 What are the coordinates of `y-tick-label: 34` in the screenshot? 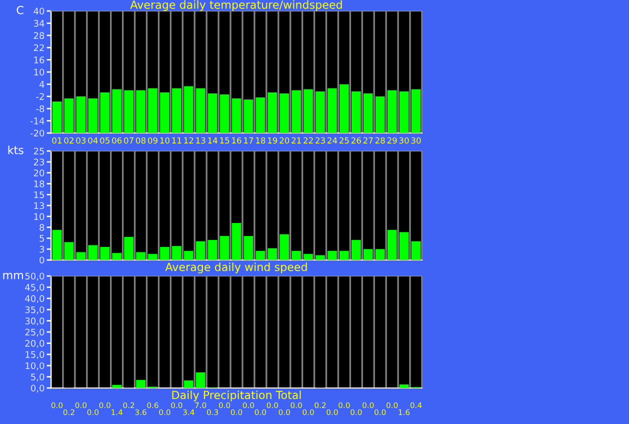 It's located at (39, 23).